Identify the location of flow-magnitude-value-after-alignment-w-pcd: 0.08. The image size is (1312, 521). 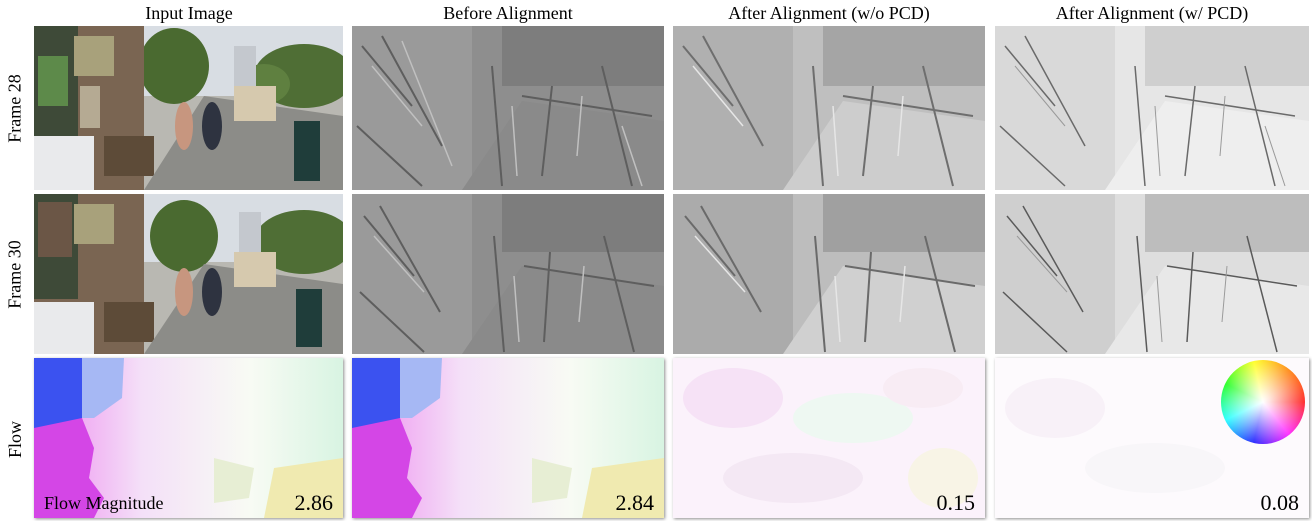
(1280, 502).